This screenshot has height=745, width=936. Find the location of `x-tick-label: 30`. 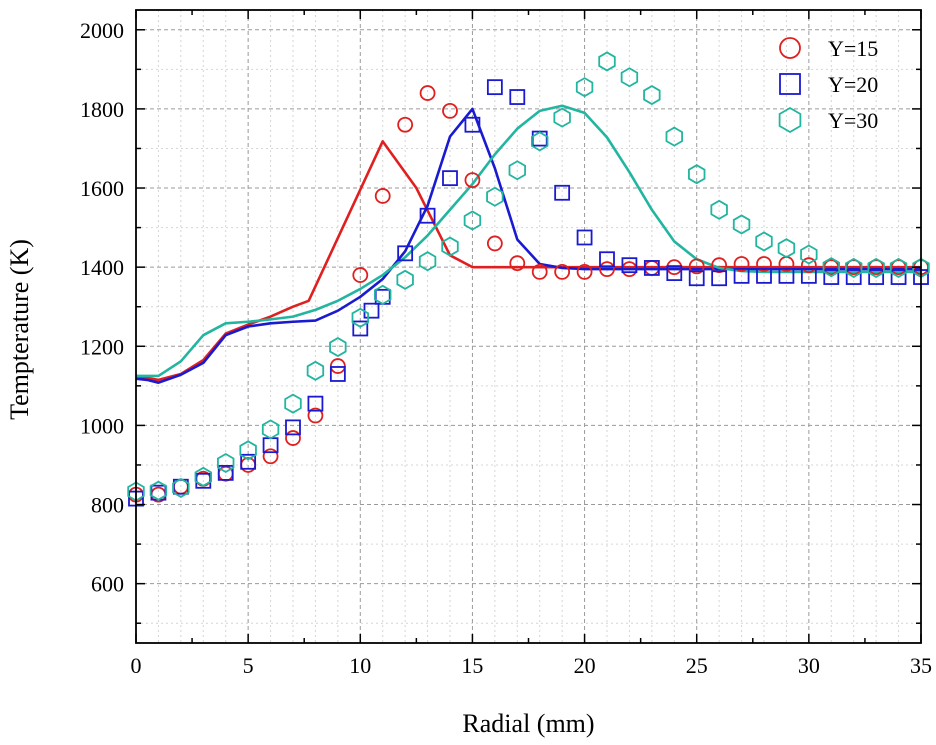

x-tick-label: 30 is located at coordinates (809, 665).